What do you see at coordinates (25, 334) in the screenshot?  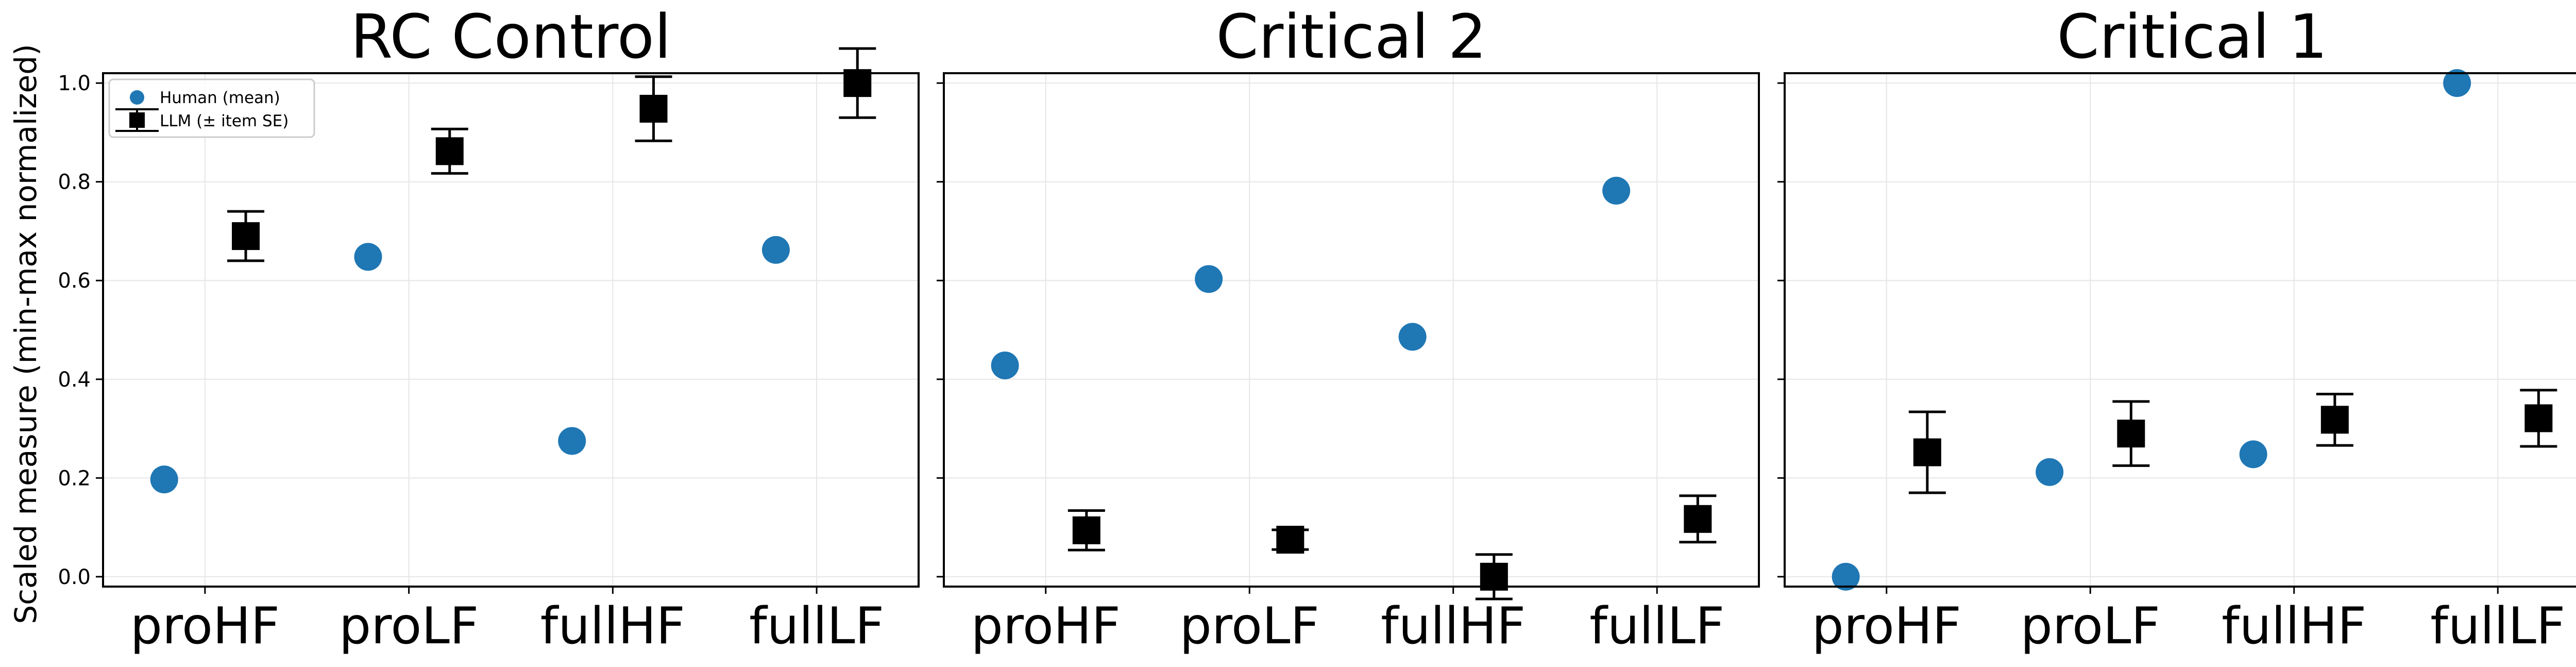 I see `y-axis-label: Scaled measure (min-max normalized)` at bounding box center [25, 334].